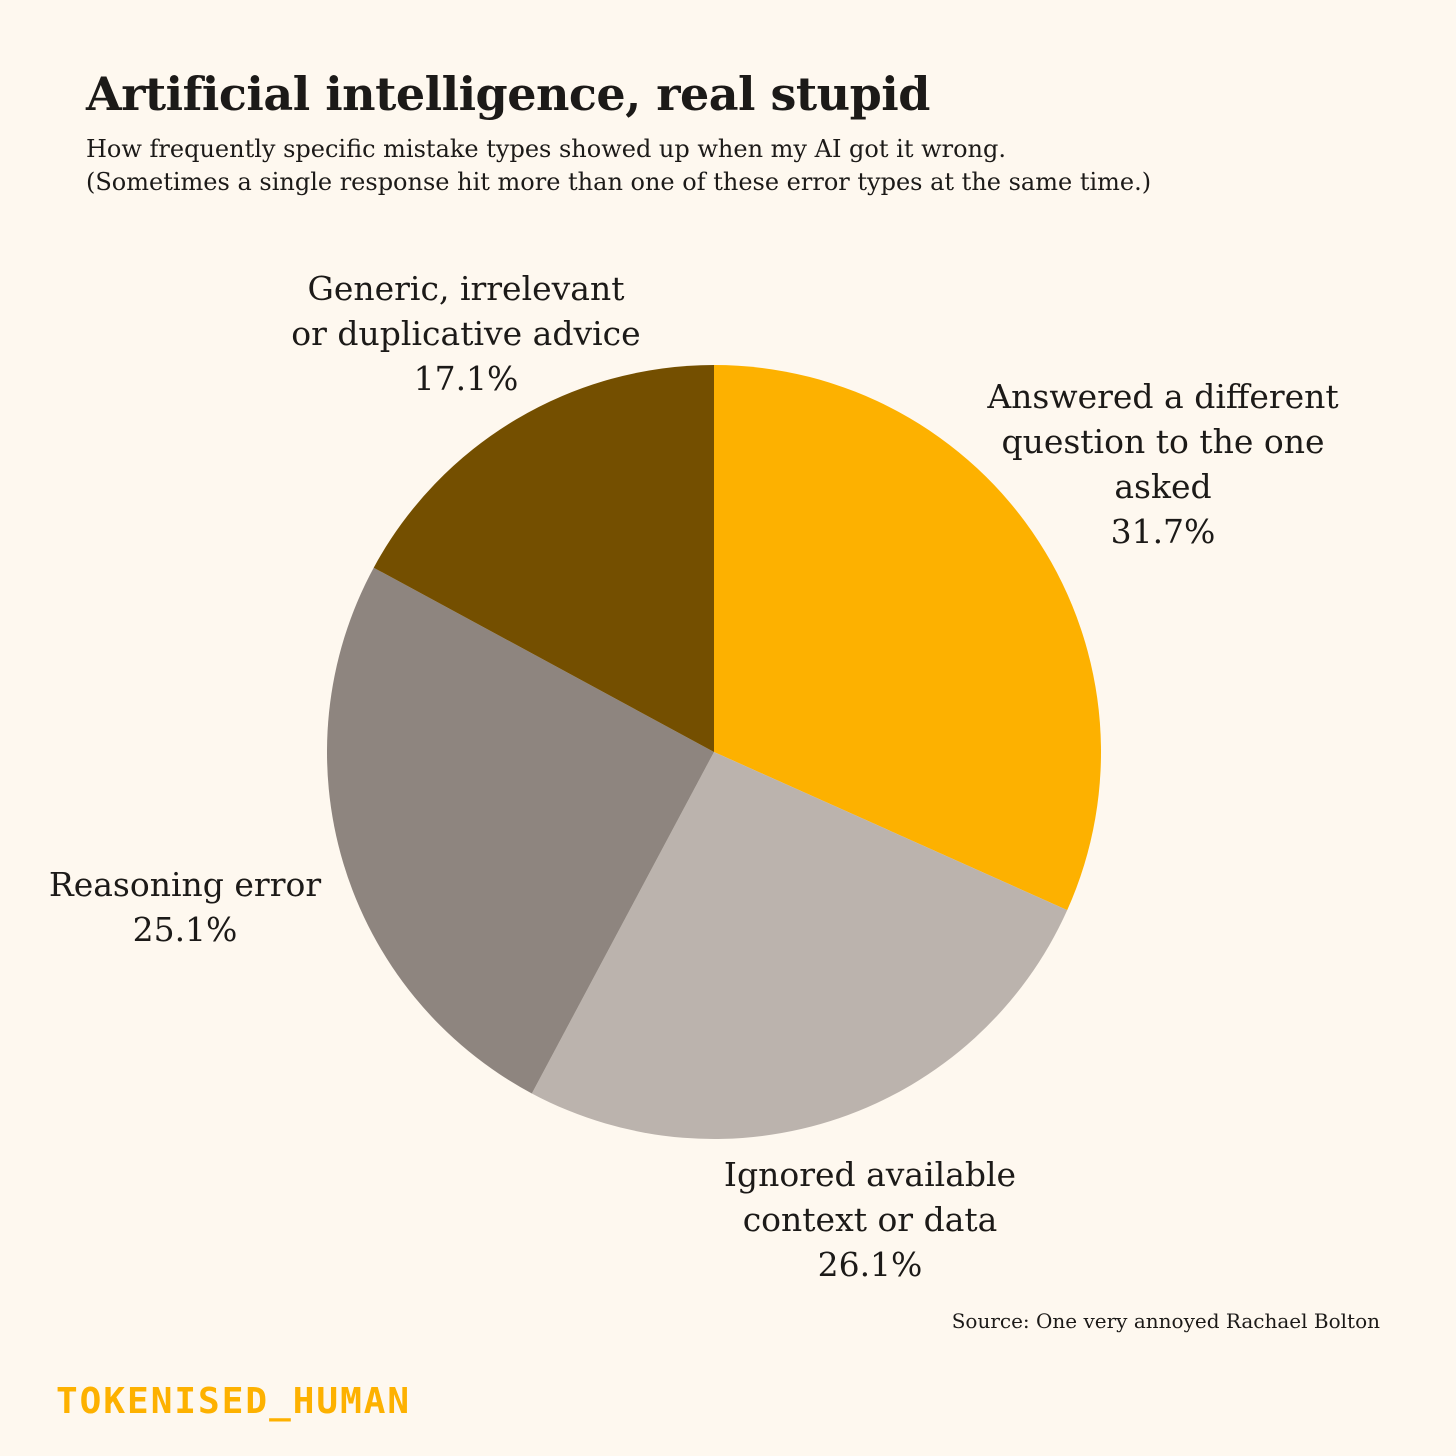  What do you see at coordinates (870, 1174) in the screenshot?
I see `slice-label-line: Ignored available` at bounding box center [870, 1174].